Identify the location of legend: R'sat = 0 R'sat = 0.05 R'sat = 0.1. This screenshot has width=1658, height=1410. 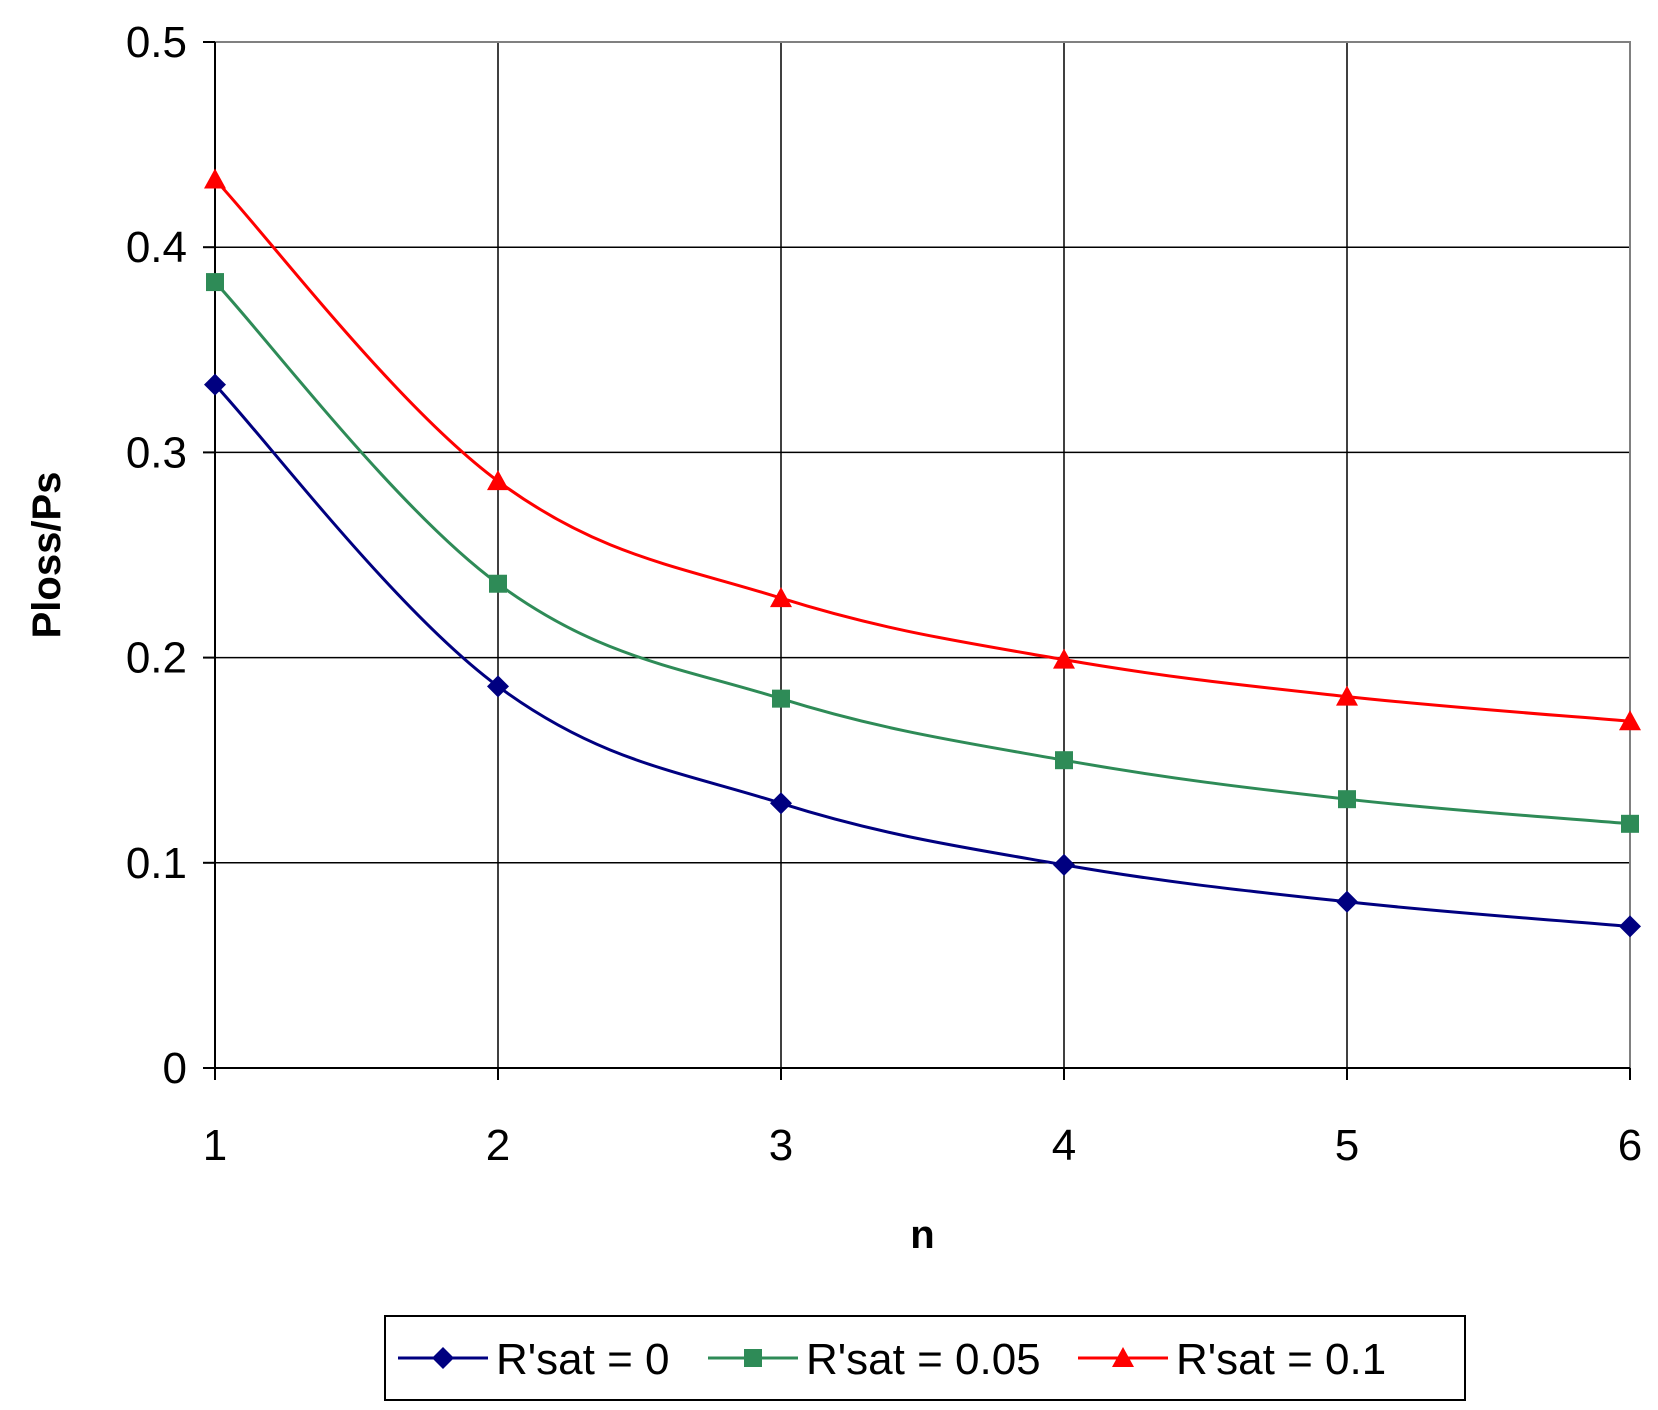
(925, 1358).